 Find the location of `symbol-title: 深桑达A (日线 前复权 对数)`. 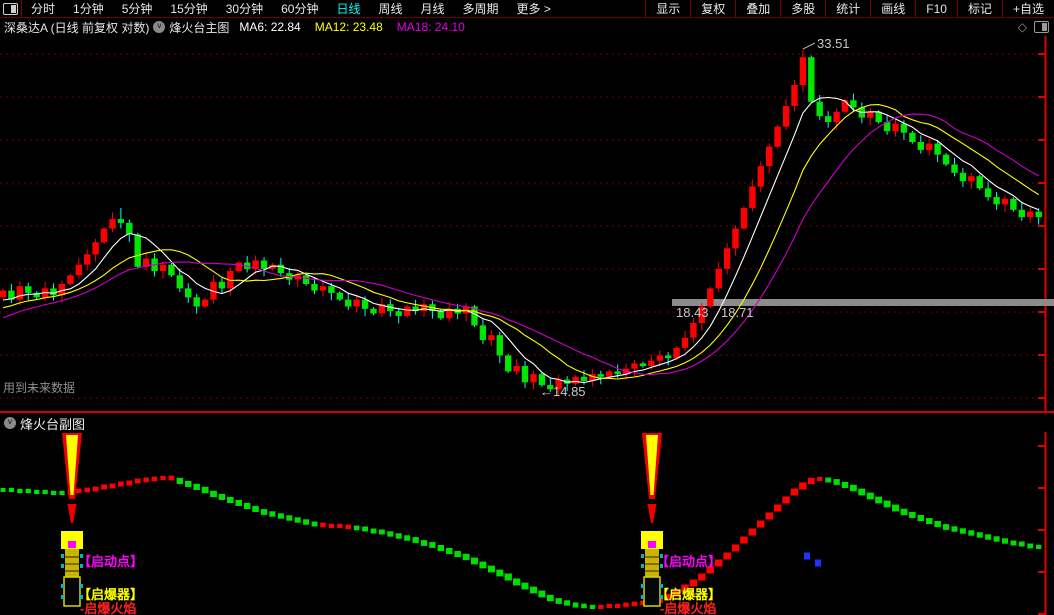

symbol-title: 深桑达A (日线 前复权 对数) is located at coordinates (77, 27).